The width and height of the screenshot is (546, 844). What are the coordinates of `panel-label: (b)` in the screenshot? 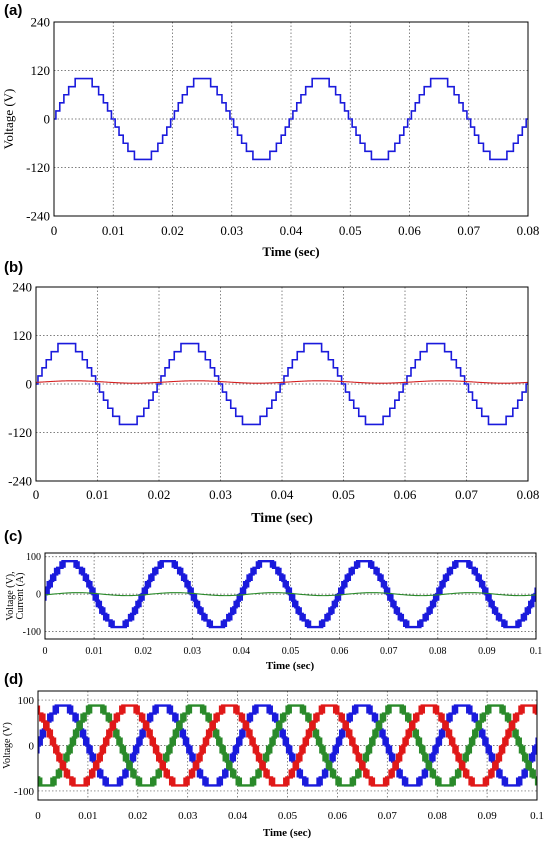 It's located at (13, 267).